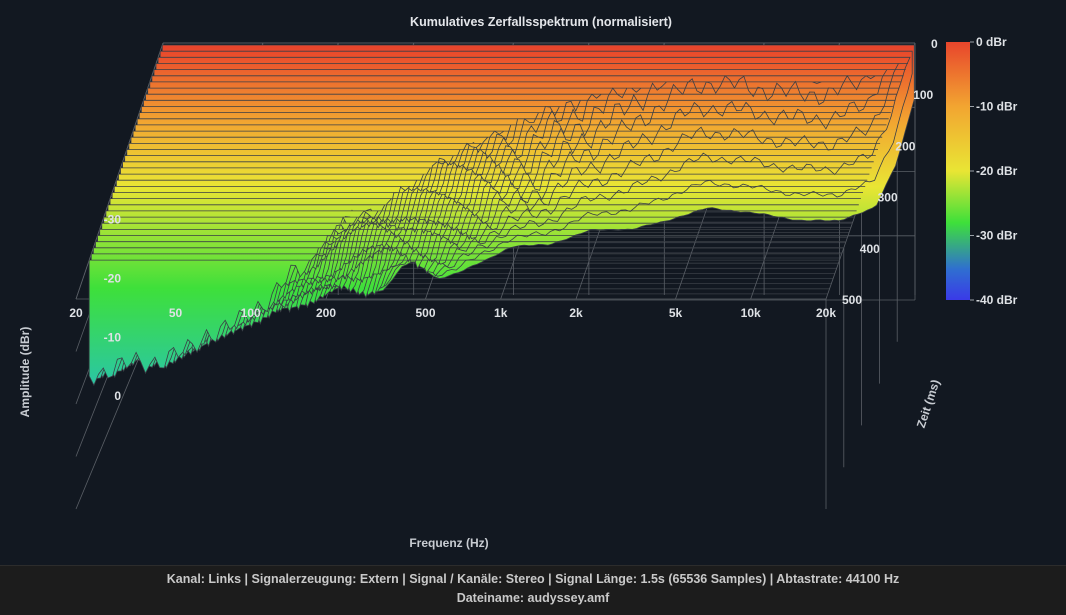 The height and width of the screenshot is (615, 1066). What do you see at coordinates (452, 313) in the screenshot?
I see `x-axis-ticks: 20 50 100 200 500 1k 2k 5k 10k 20k` at bounding box center [452, 313].